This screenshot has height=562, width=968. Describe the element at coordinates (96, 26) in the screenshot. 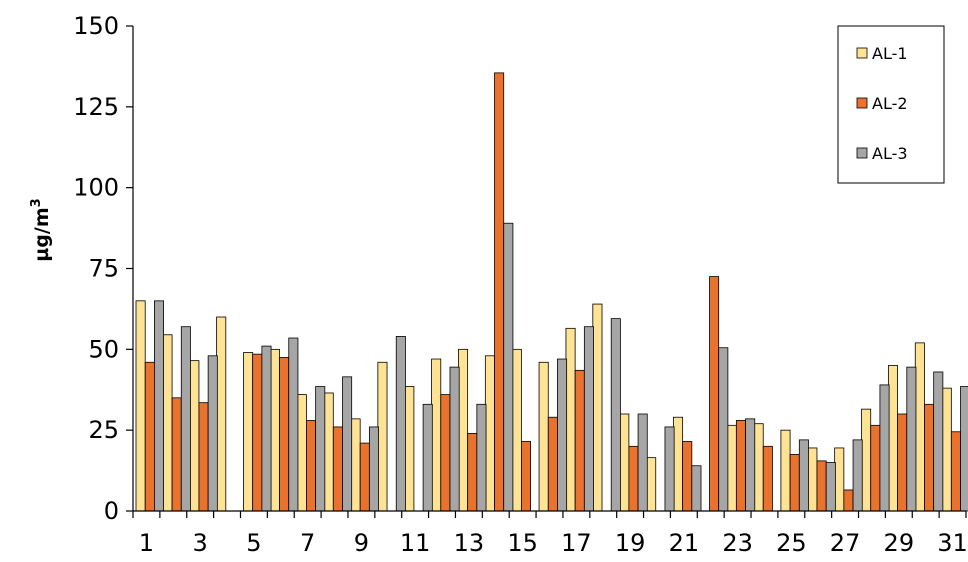

I see `y-tick-label: 150` at that location.